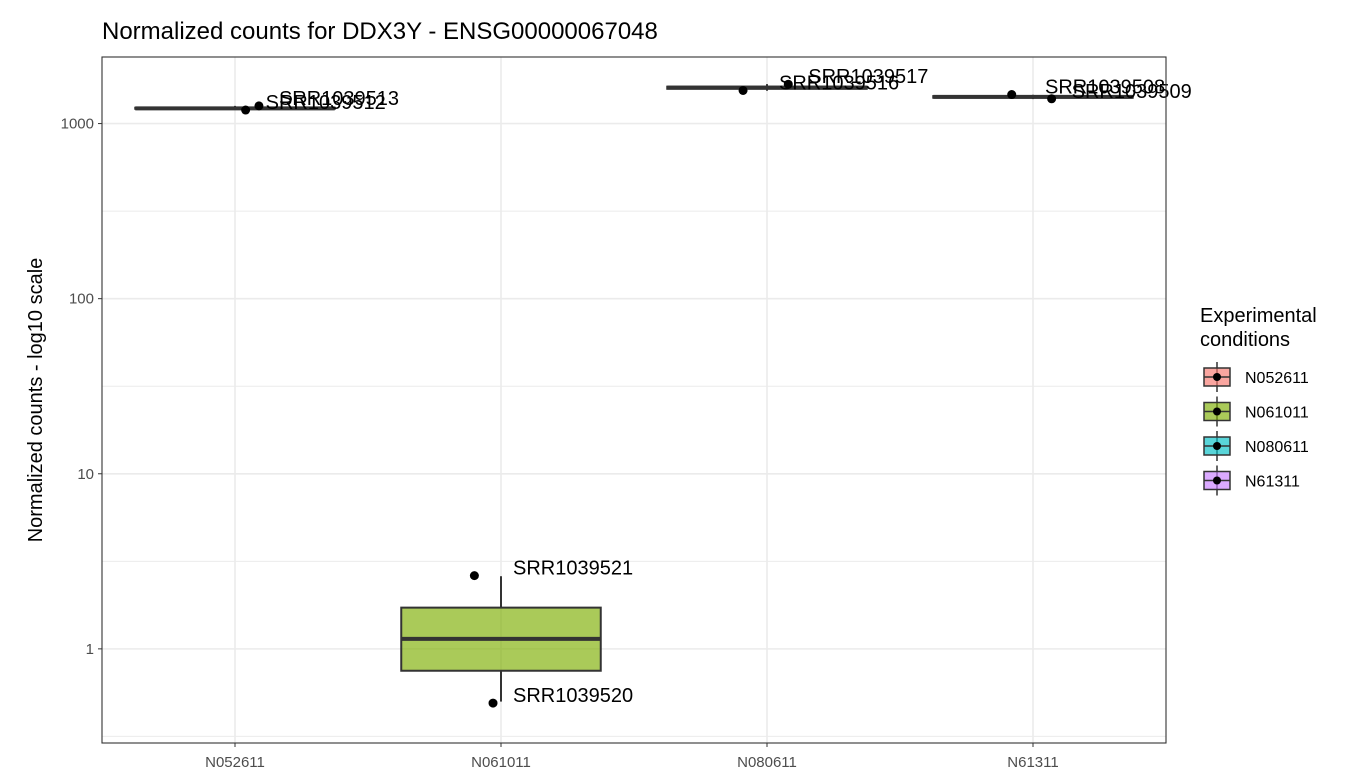 The image size is (1362, 784). I want to click on point-label: SRR1039520, so click(573, 696).